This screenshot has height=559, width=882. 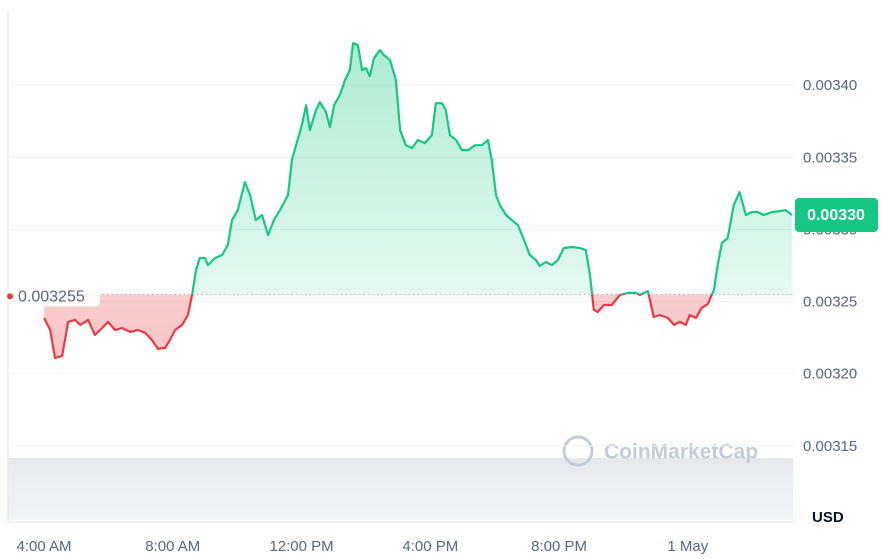 What do you see at coordinates (830, 302) in the screenshot?
I see `y-tick-label: 0.00325` at bounding box center [830, 302].